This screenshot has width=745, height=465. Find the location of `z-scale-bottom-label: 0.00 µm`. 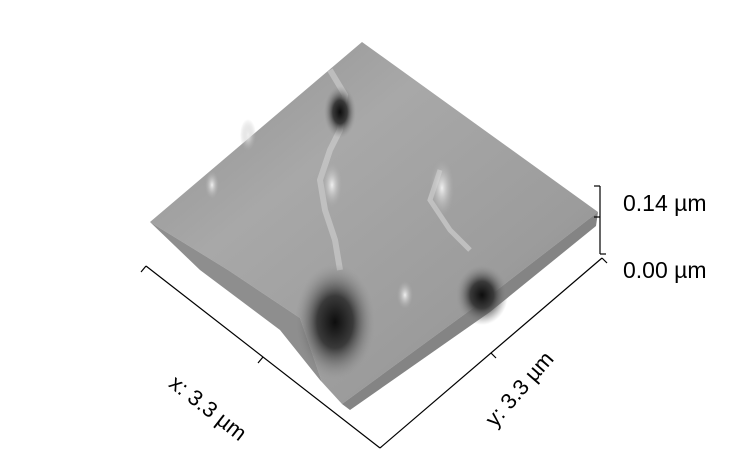

z-scale-bottom-label: 0.00 µm is located at coordinates (665, 270).